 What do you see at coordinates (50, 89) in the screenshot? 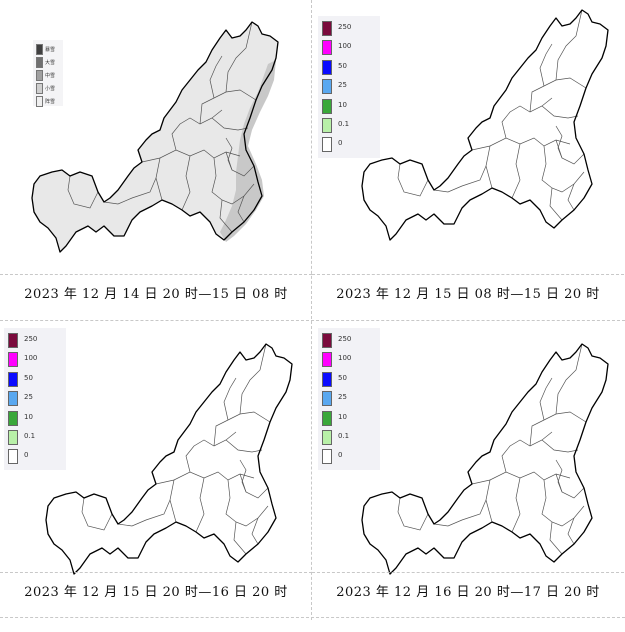
I see `legend-label: 小雪` at bounding box center [50, 89].